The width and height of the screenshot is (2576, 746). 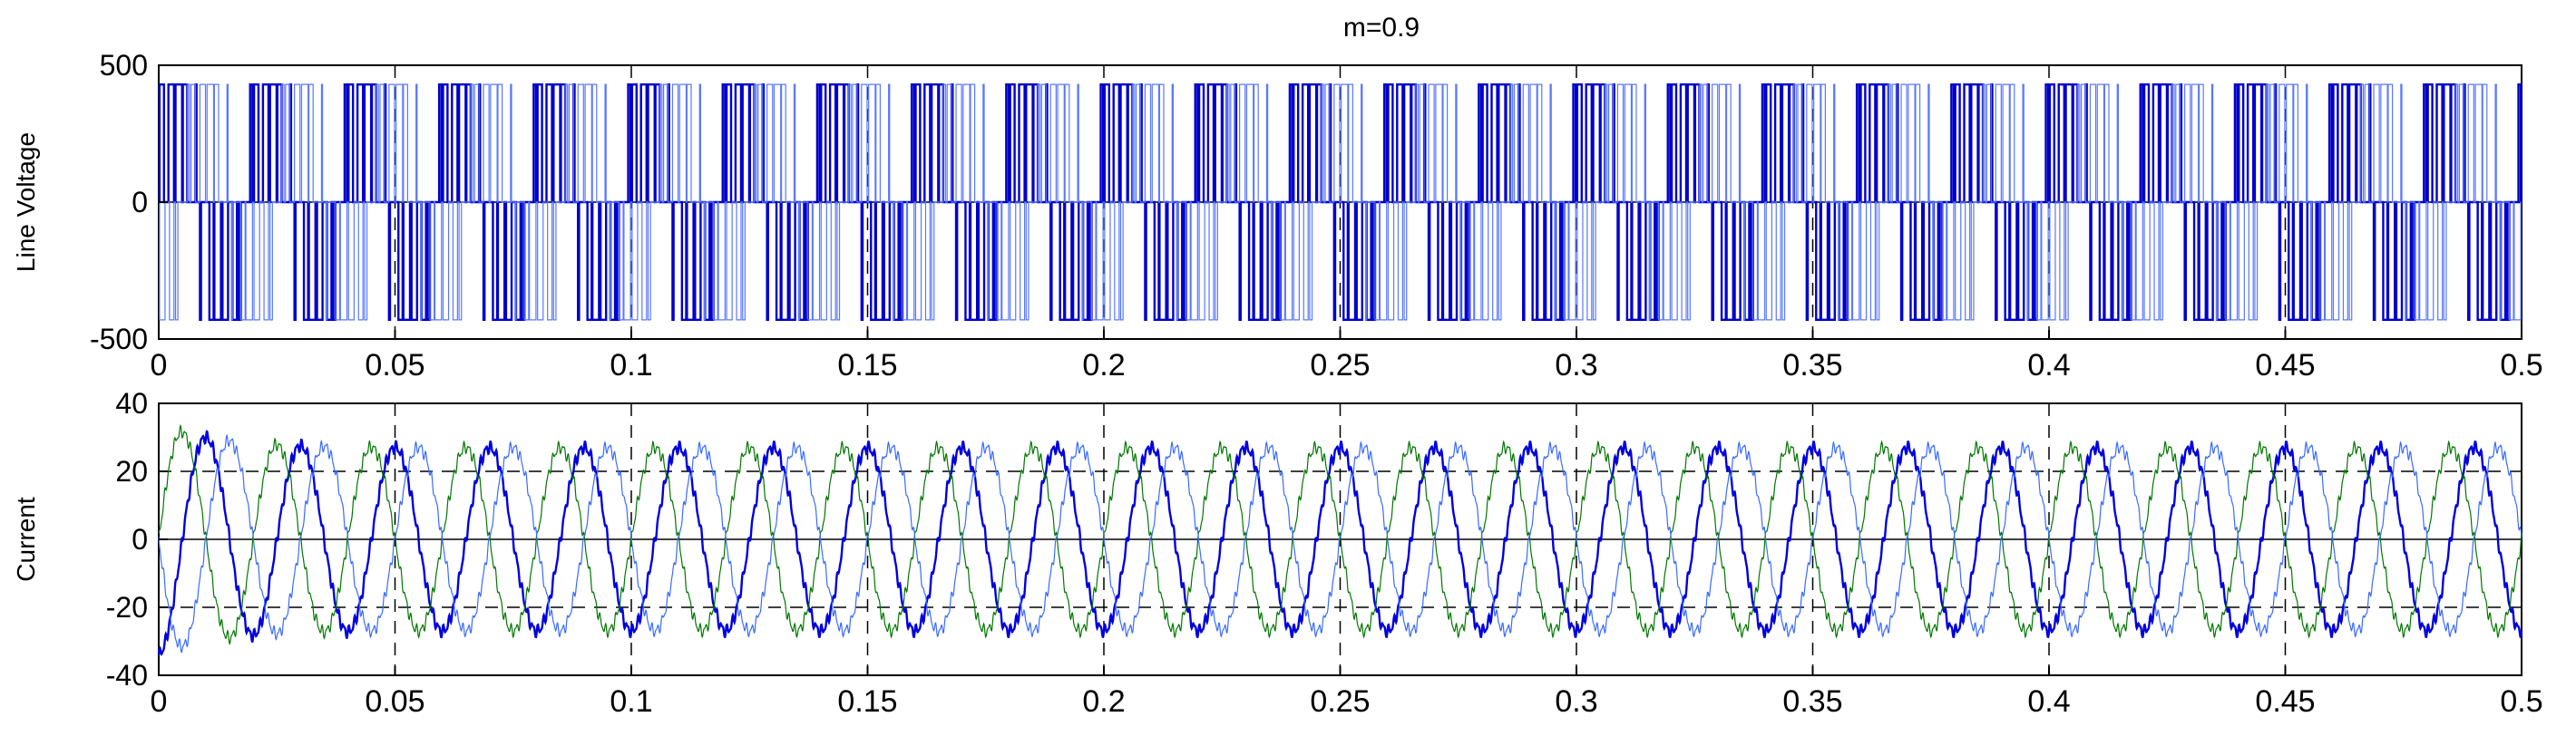 What do you see at coordinates (394, 365) in the screenshot?
I see `voltage-x-tick-label: 0.05` at bounding box center [394, 365].